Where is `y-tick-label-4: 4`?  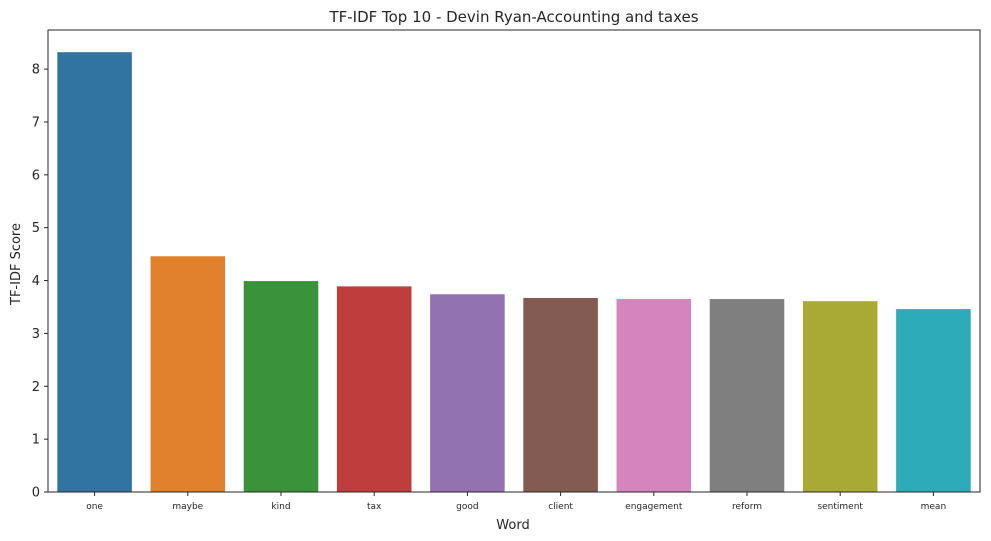 y-tick-label-4: 4 is located at coordinates (36, 281).